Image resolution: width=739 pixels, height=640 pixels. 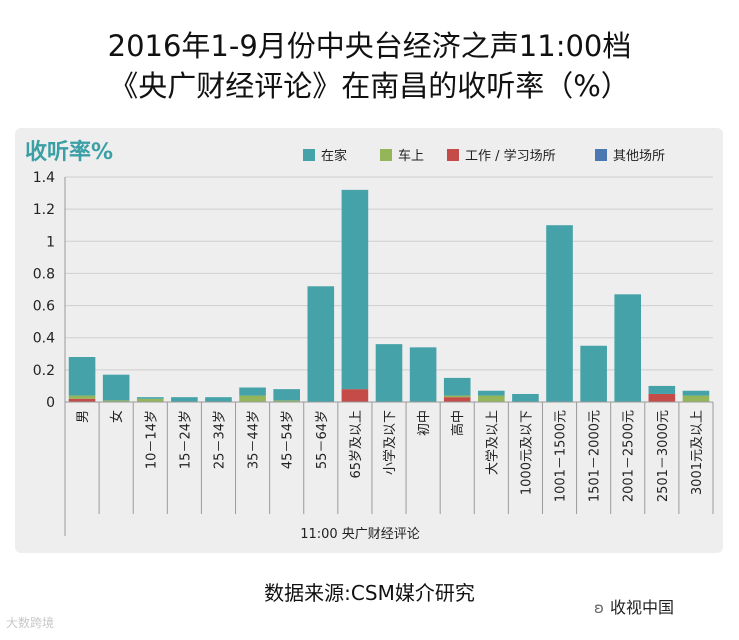 I want to click on x-tick-label: 1000元及以下, so click(x=526, y=452).